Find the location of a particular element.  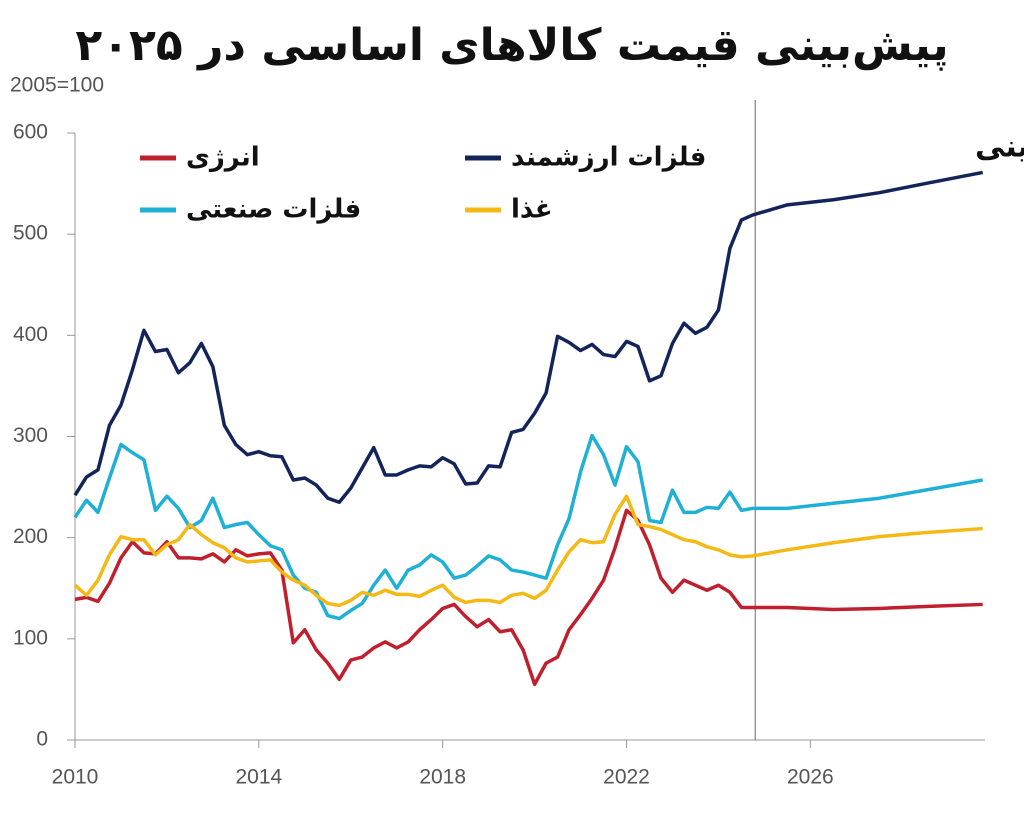

x-tick-label: 2014 is located at coordinates (258, 777).